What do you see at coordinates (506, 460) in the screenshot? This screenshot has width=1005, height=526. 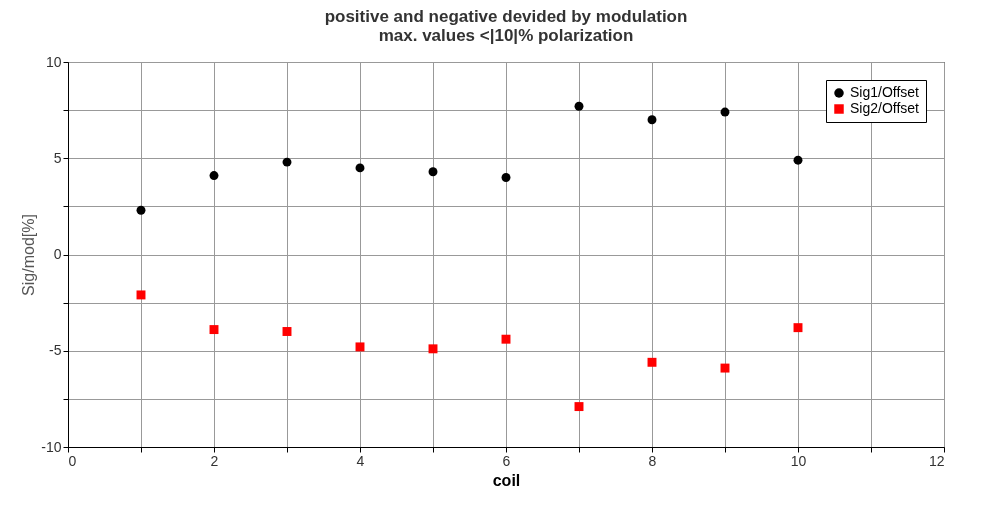 I see `x-tick-label: 6` at bounding box center [506, 460].